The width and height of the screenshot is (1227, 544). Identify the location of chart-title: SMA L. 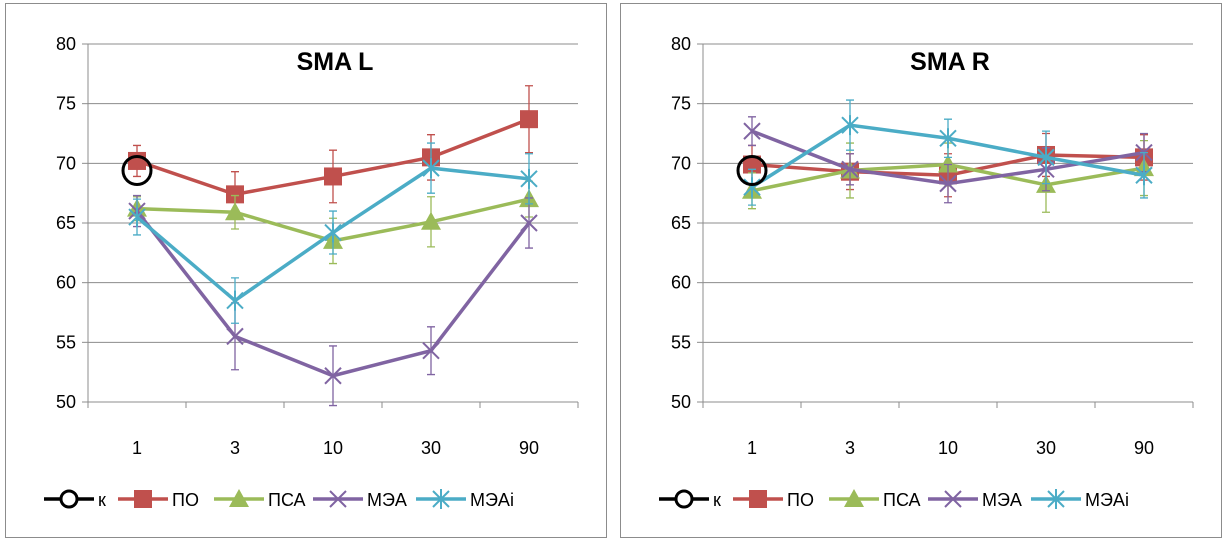
(335, 62).